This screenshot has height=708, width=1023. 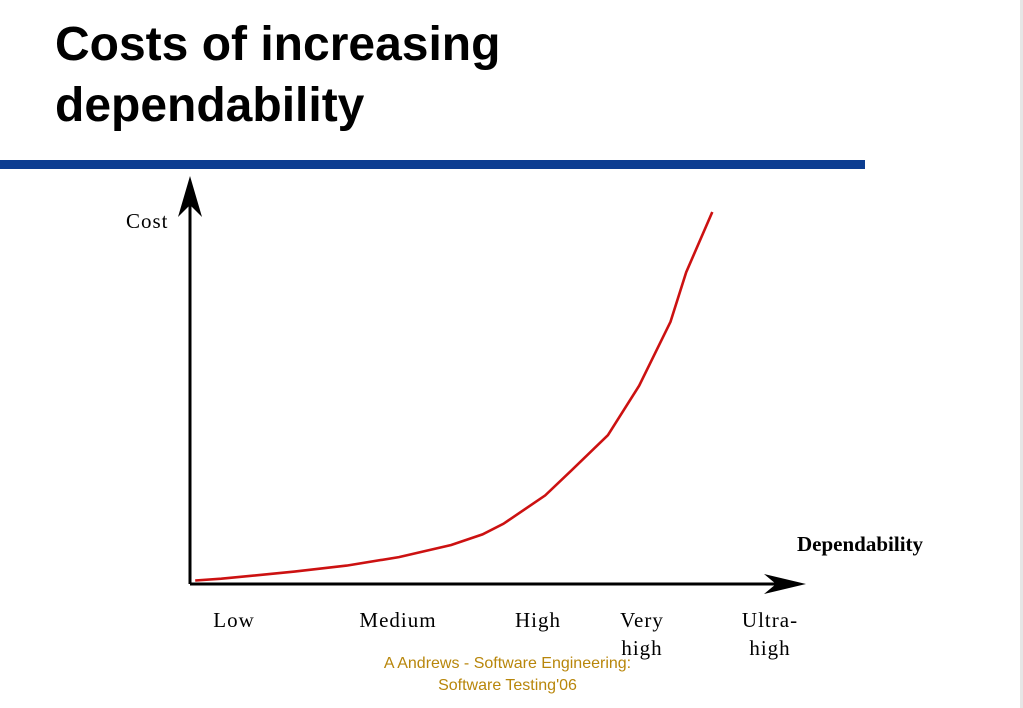 I want to click on footer-line-2: Software Testing'06, so click(x=507, y=685).